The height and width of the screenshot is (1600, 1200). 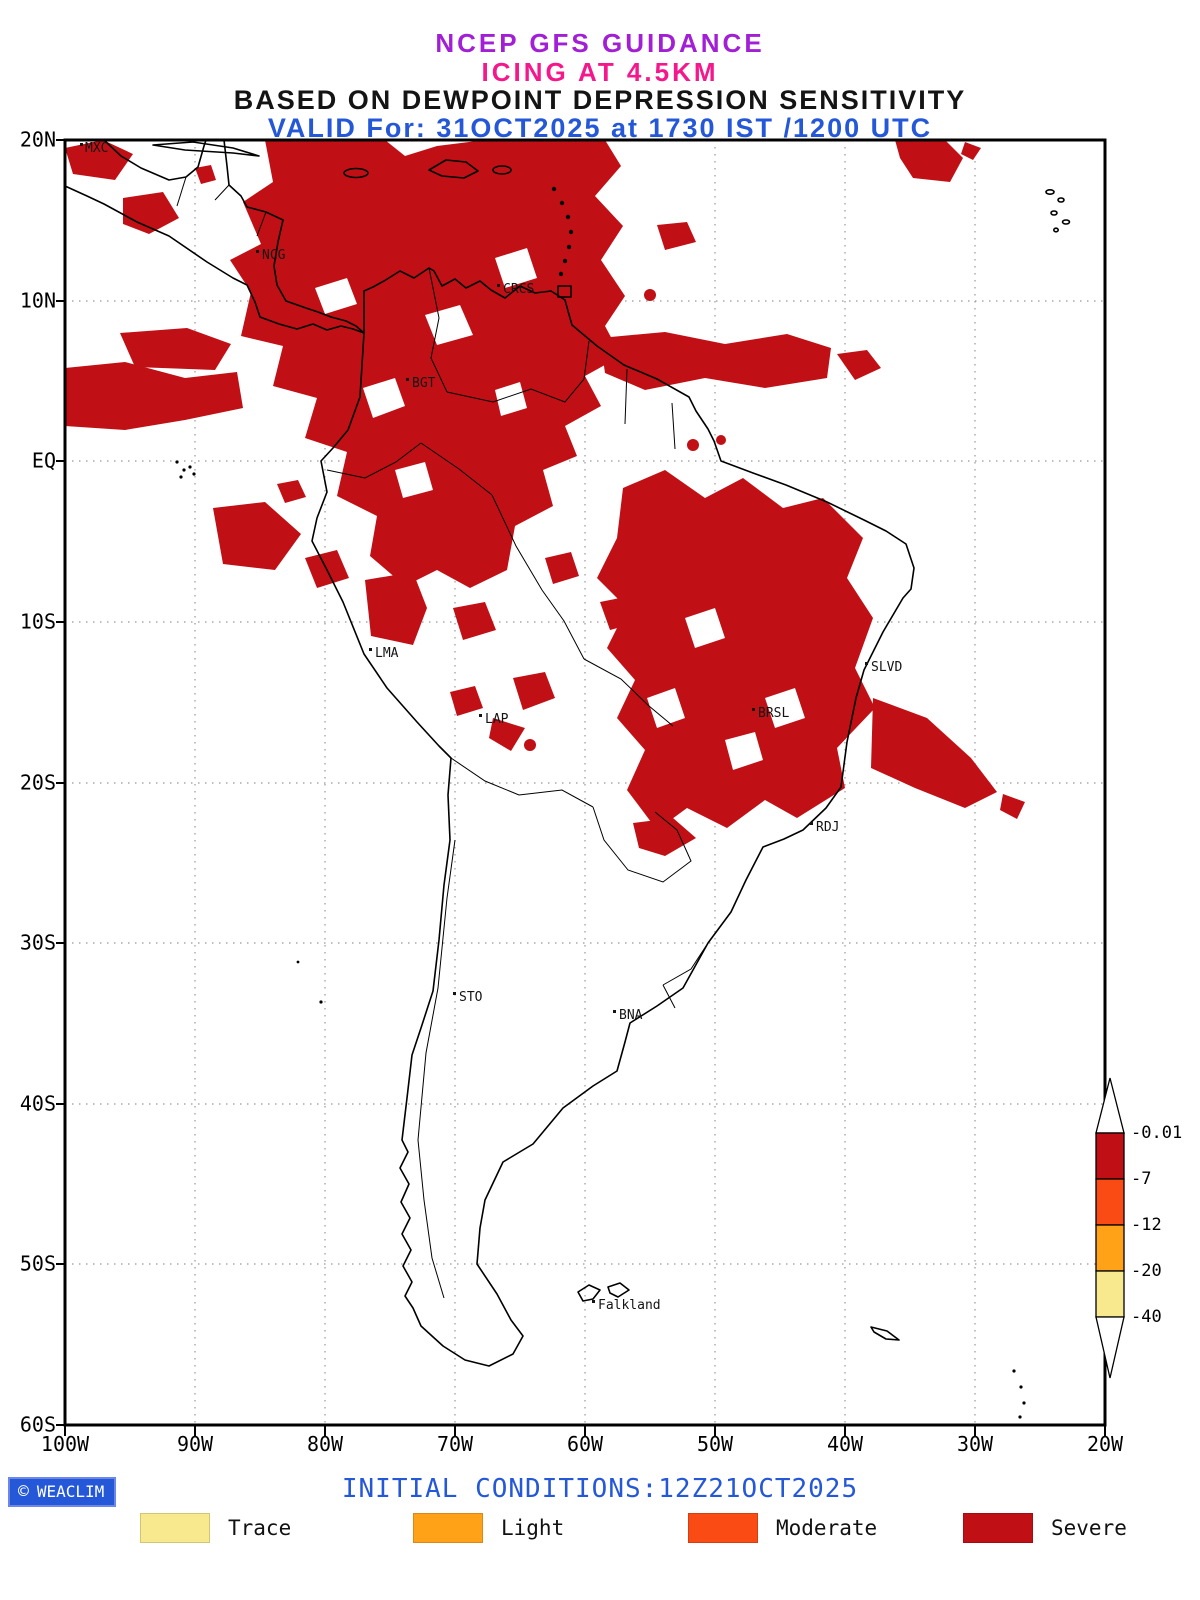 I want to click on title-model: NCEP GFS GUIDANCE, so click(x=600, y=43).